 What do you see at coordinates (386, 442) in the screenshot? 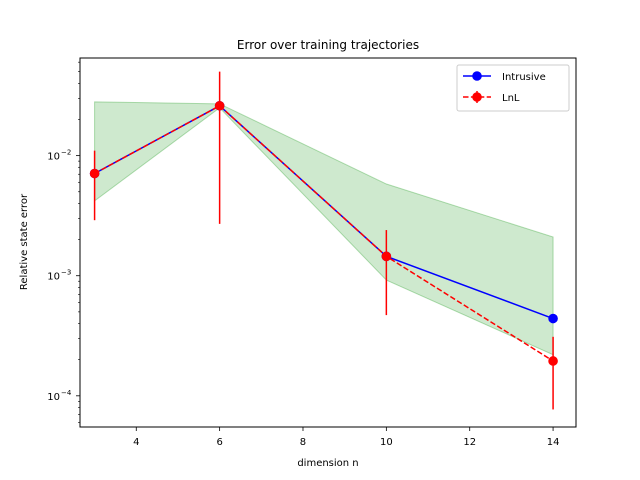
I see `x-tick-label: 10` at bounding box center [386, 442].